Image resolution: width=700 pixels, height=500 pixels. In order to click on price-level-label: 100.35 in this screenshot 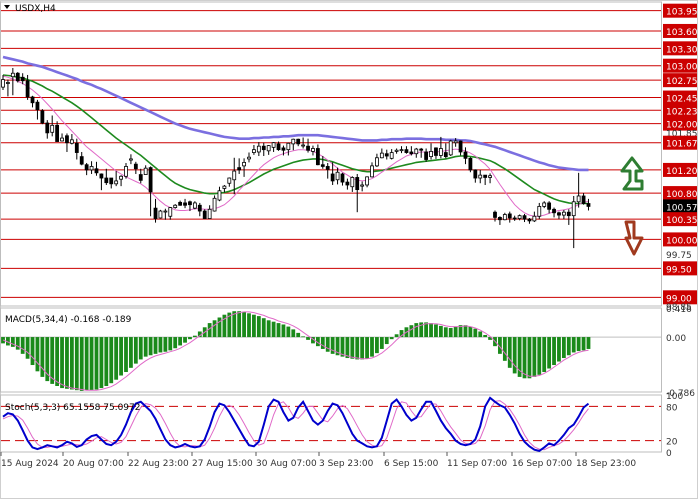, I will do `click(682, 221)`.